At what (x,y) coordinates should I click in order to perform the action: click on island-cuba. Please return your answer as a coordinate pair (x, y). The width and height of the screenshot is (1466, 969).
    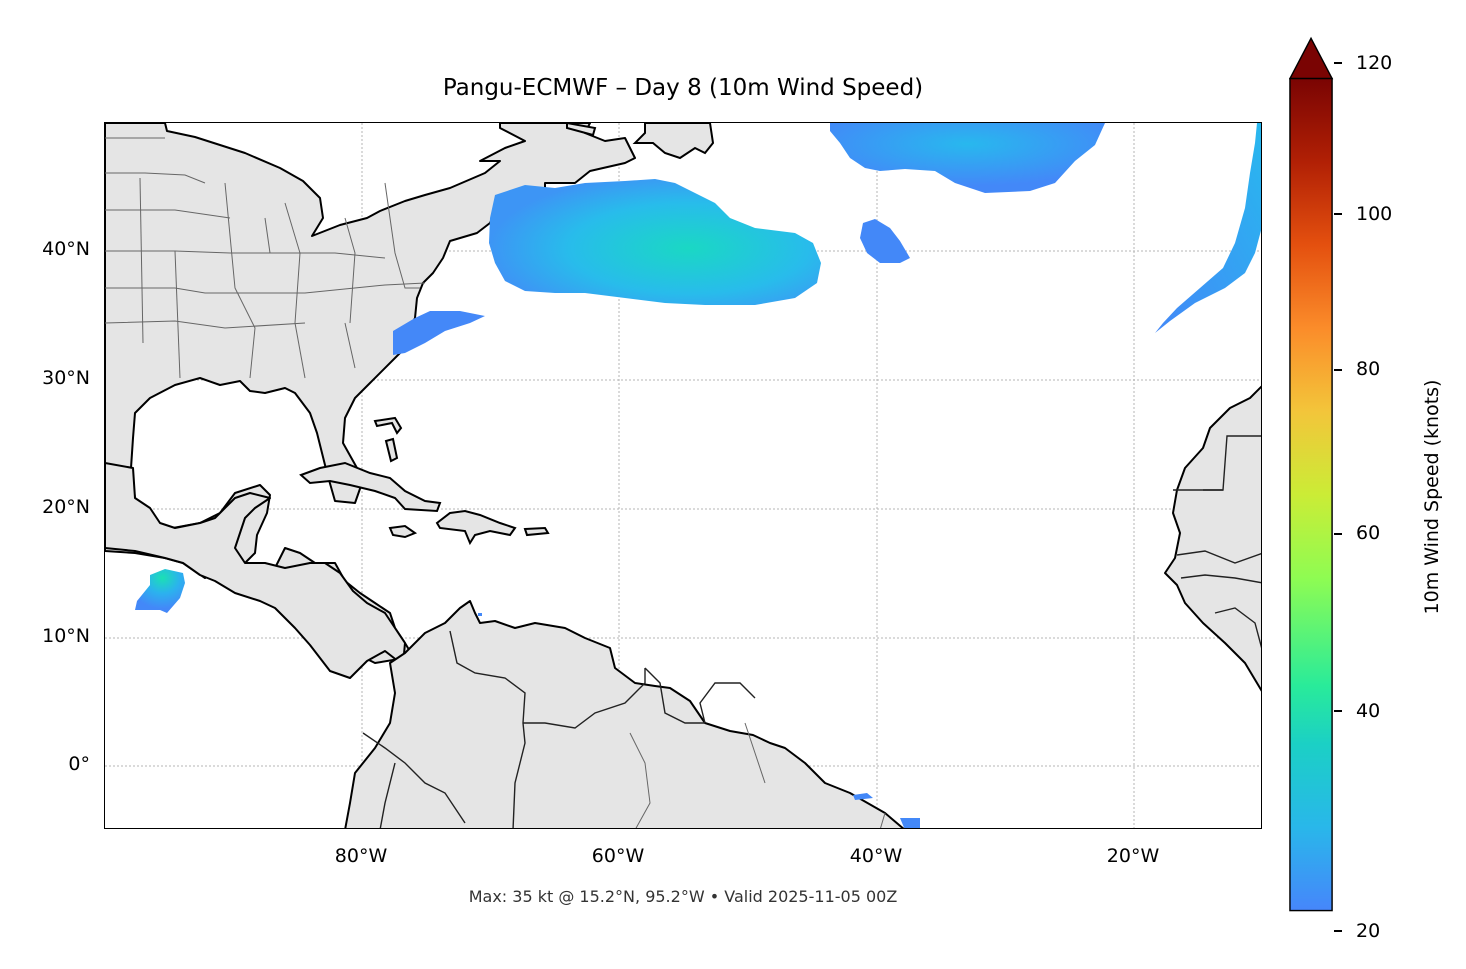
    Looking at the image, I should click on (370, 487).